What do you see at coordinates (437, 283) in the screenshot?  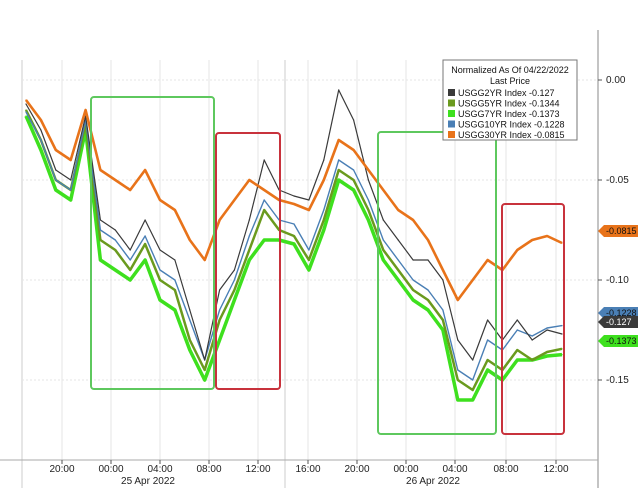 I see `annotation-box-green` at bounding box center [437, 283].